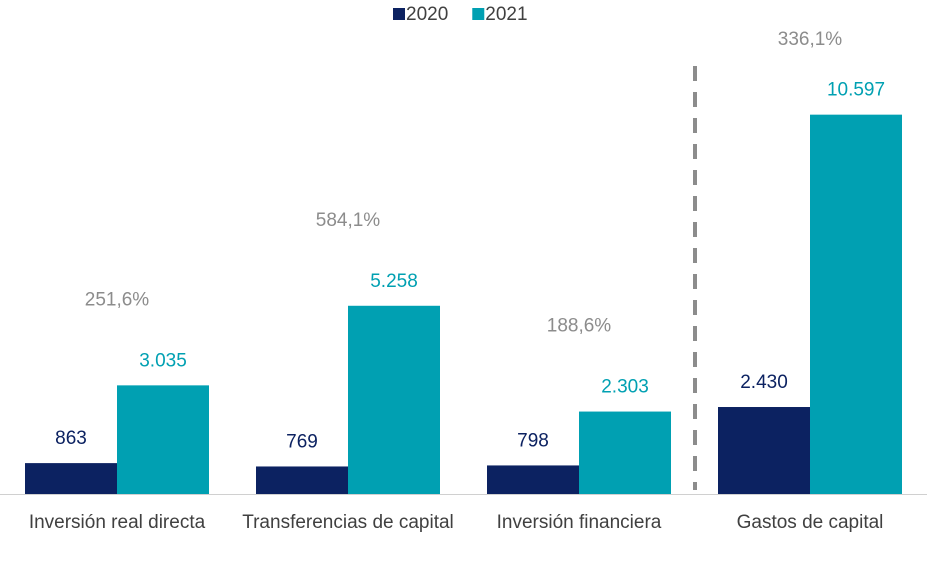  Describe the element at coordinates (394, 281) in the screenshot. I see `value-label: 5.258` at that location.